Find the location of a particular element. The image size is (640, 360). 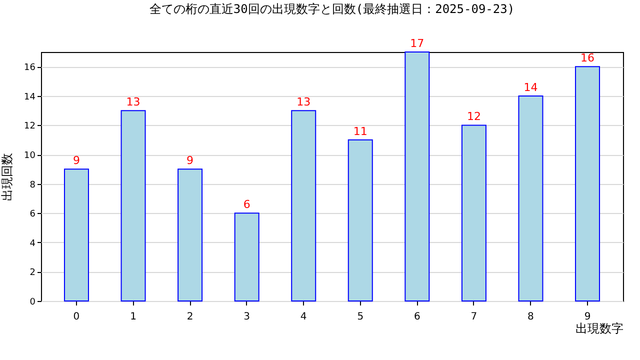

x-tick-label: 6 is located at coordinates (417, 317).